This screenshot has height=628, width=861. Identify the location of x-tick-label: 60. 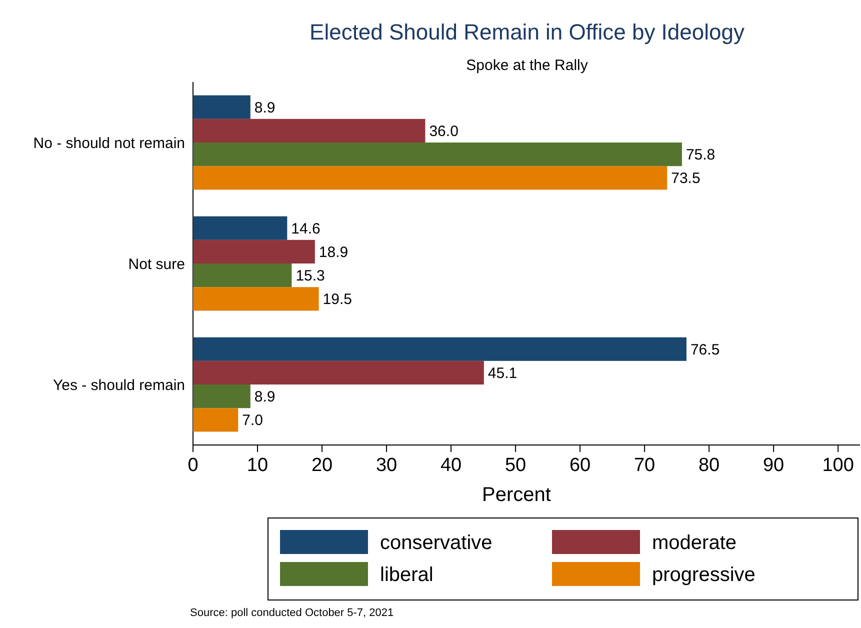
(580, 465).